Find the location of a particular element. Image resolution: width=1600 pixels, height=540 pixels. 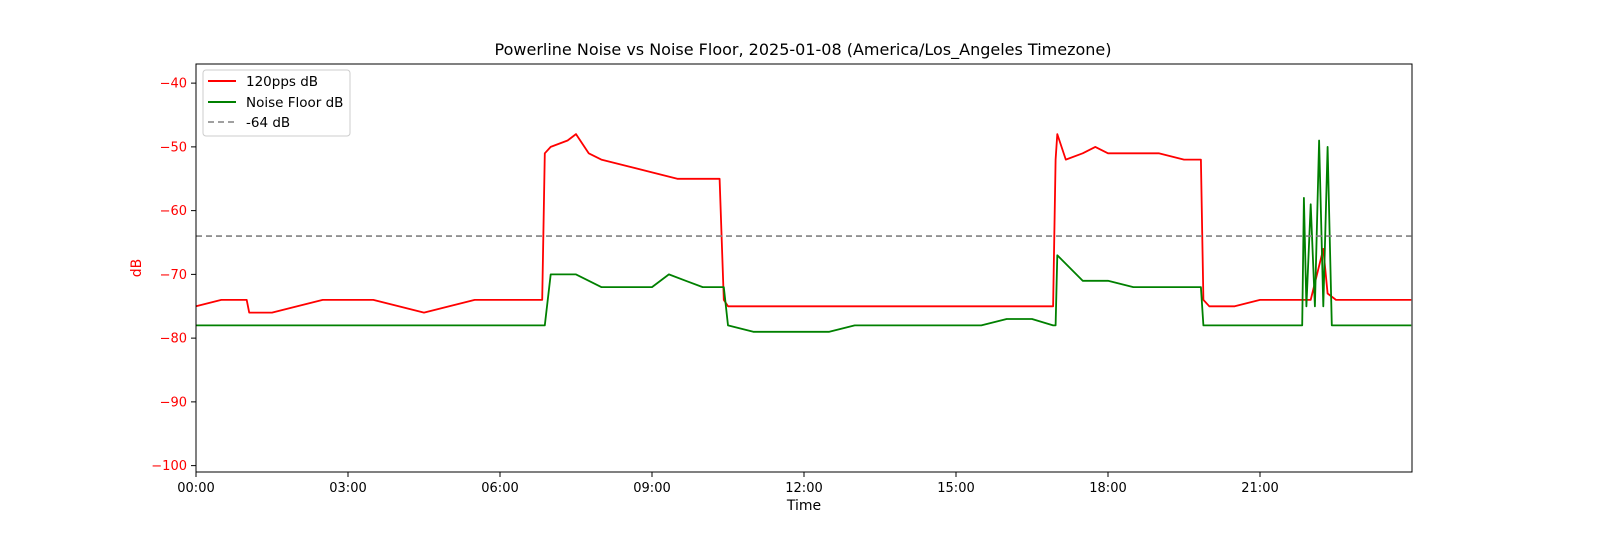

x-tick-label: 12:00 is located at coordinates (803, 488).